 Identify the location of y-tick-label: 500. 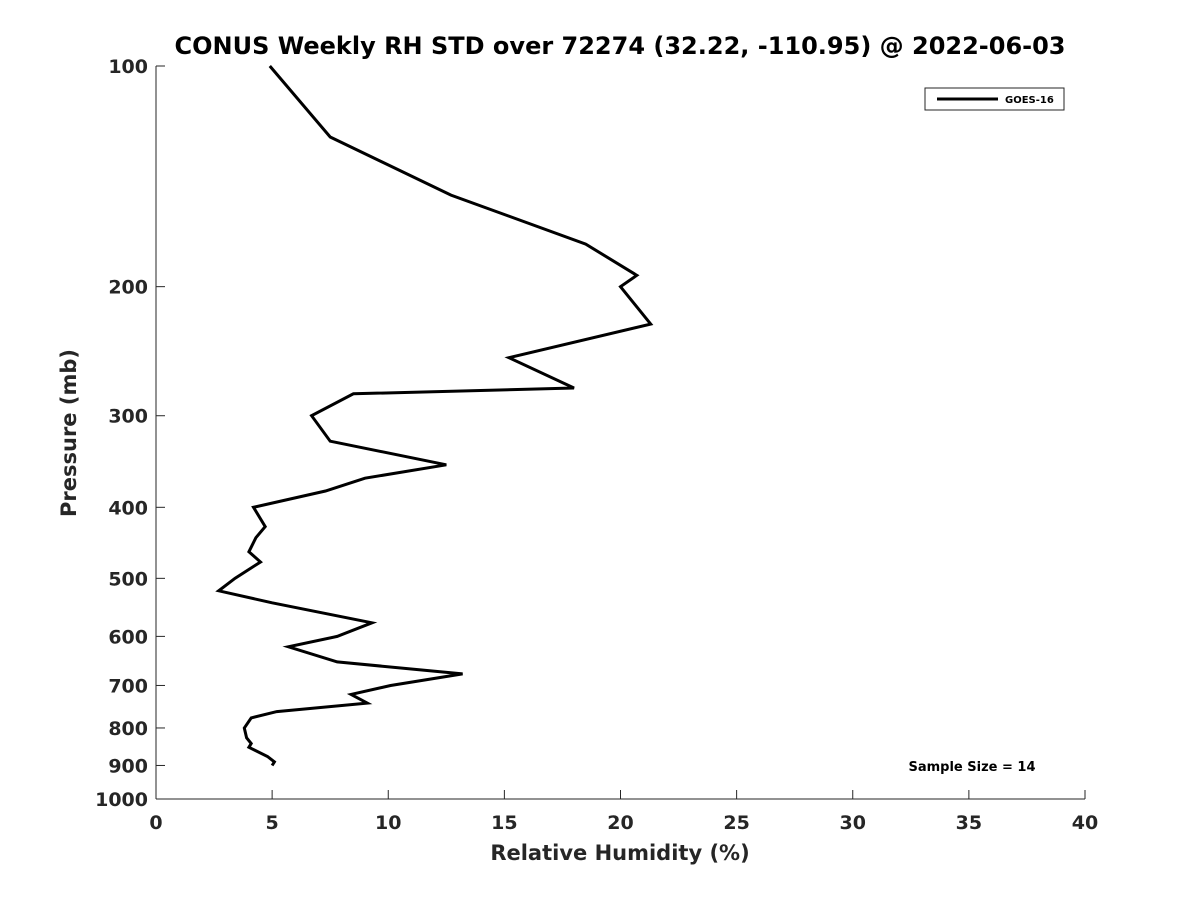
(128, 579).